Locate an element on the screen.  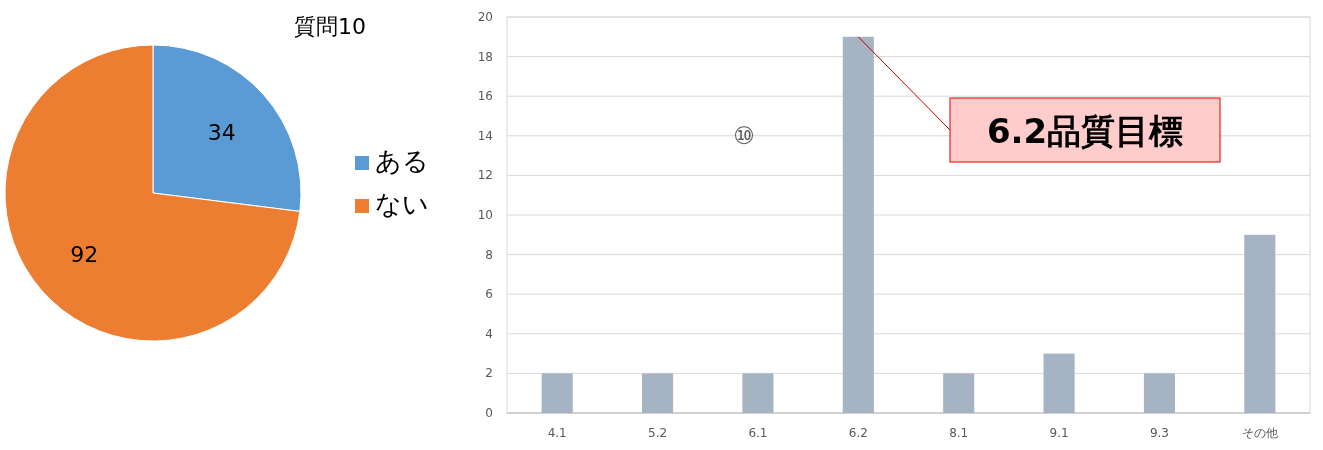
y-tick-label: 14 is located at coordinates (485, 135).